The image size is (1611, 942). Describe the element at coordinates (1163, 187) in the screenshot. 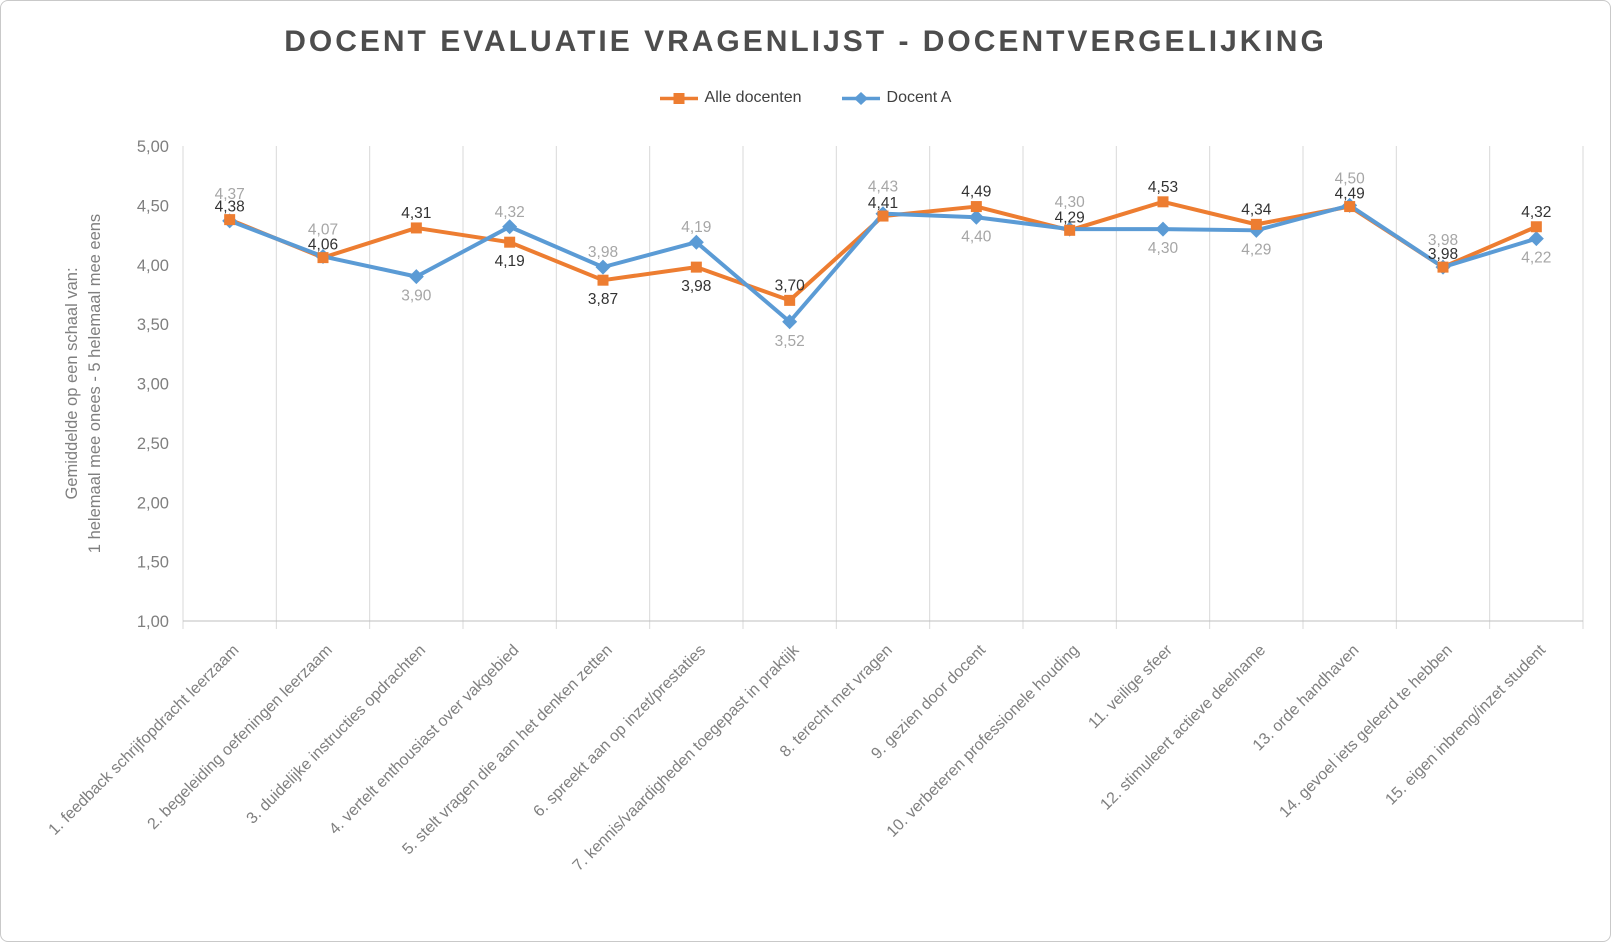

I see `data-label: 4,53` at that location.